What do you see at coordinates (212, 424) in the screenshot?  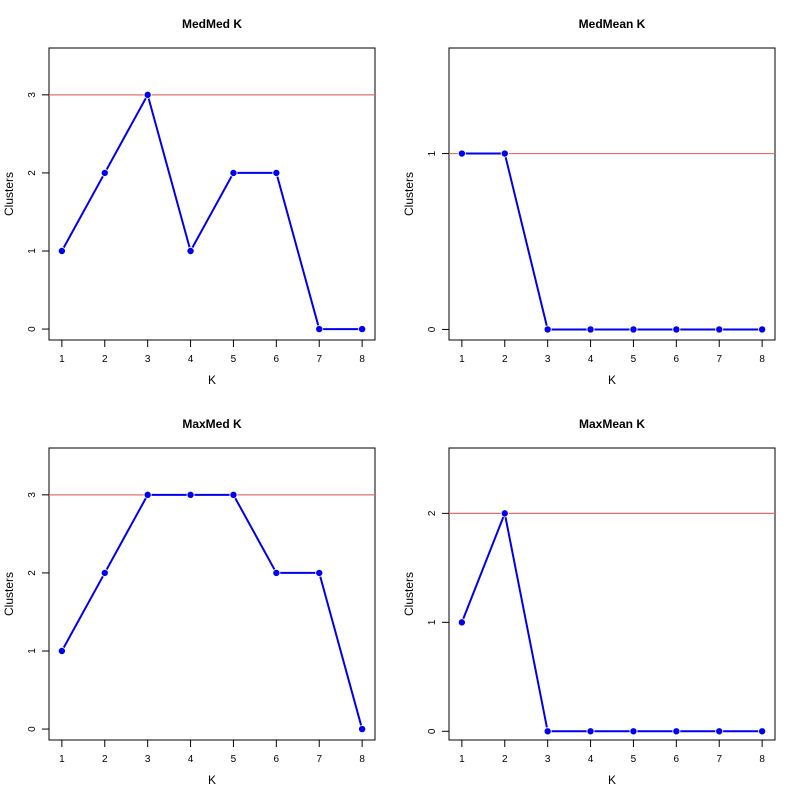 I see `chart-title: MaxMed K` at bounding box center [212, 424].